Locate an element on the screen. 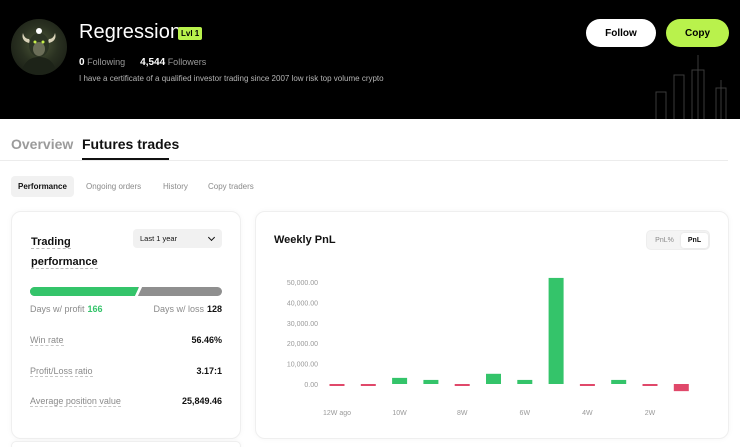 This screenshot has height=447, width=740. following-label: Following is located at coordinates (106, 62).